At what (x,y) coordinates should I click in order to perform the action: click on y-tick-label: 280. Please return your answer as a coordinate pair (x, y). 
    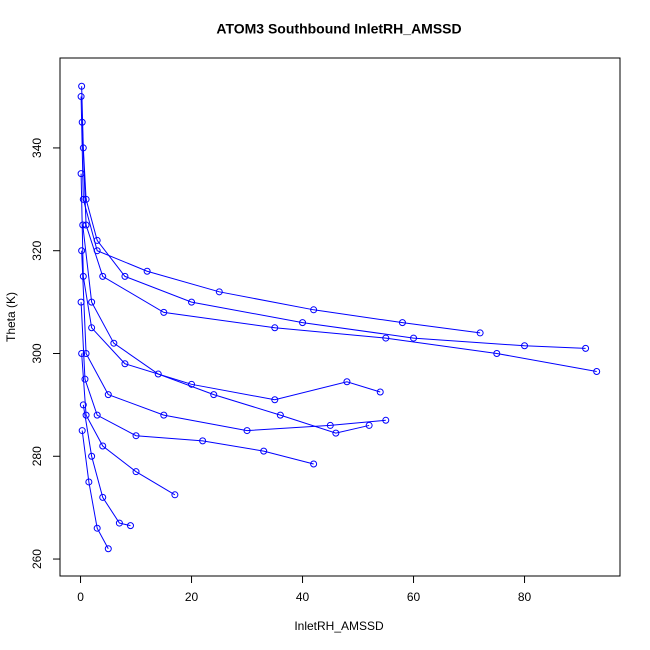
    Looking at the image, I should click on (37, 456).